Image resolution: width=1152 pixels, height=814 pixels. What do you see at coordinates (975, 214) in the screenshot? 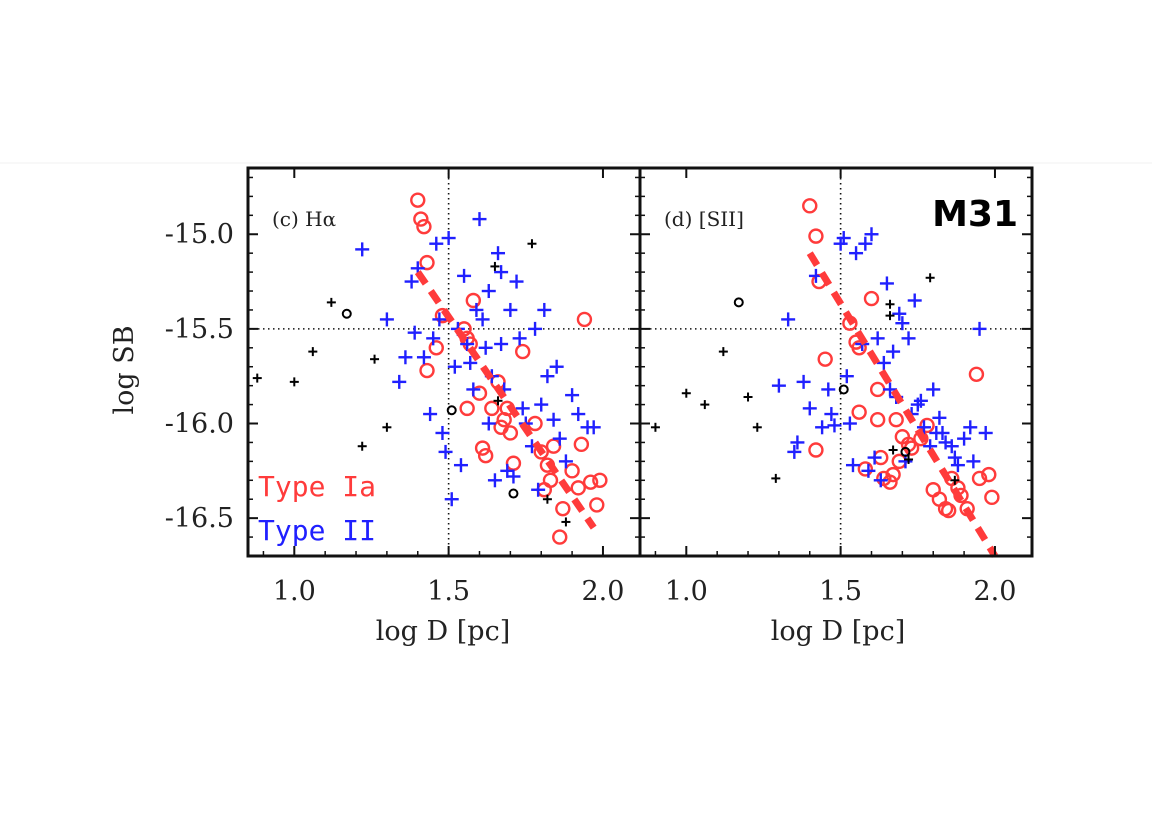
I see `galaxy-label: M31` at bounding box center [975, 214].